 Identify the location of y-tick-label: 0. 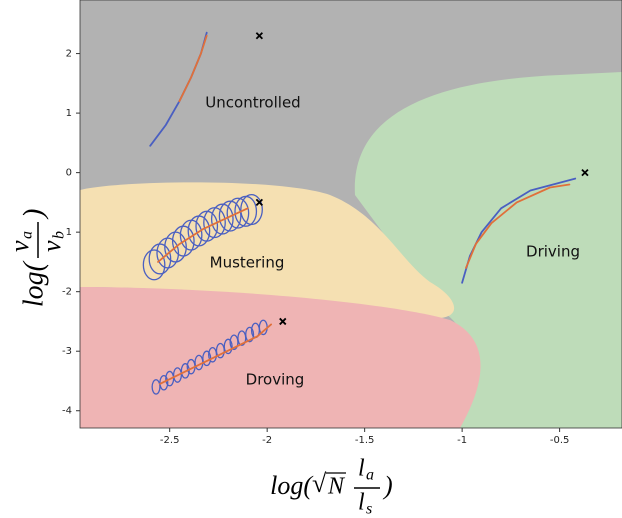
(69, 173).